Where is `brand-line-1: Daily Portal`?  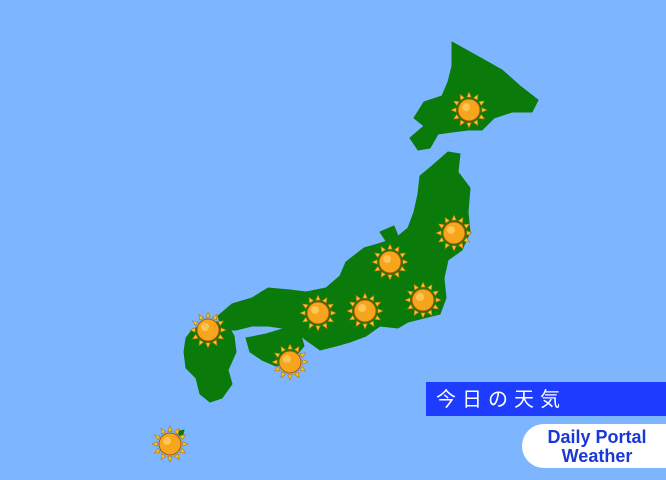
brand-line-1: Daily Portal is located at coordinates (597, 437).